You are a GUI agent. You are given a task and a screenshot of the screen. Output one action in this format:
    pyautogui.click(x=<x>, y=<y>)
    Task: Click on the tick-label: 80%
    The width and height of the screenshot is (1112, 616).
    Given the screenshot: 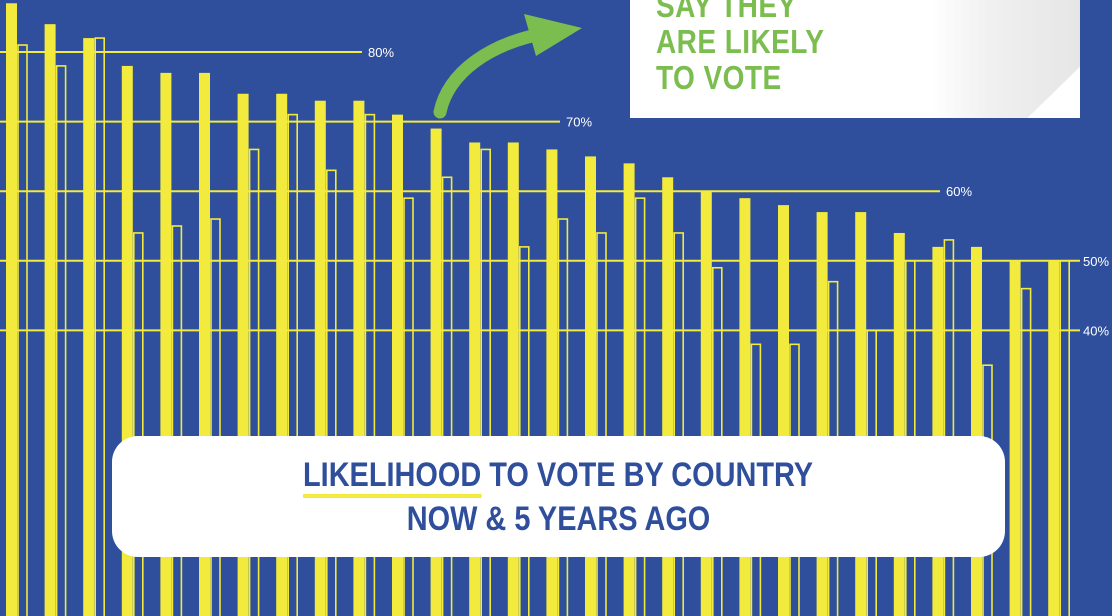 What is the action you would take?
    pyautogui.click(x=381, y=52)
    